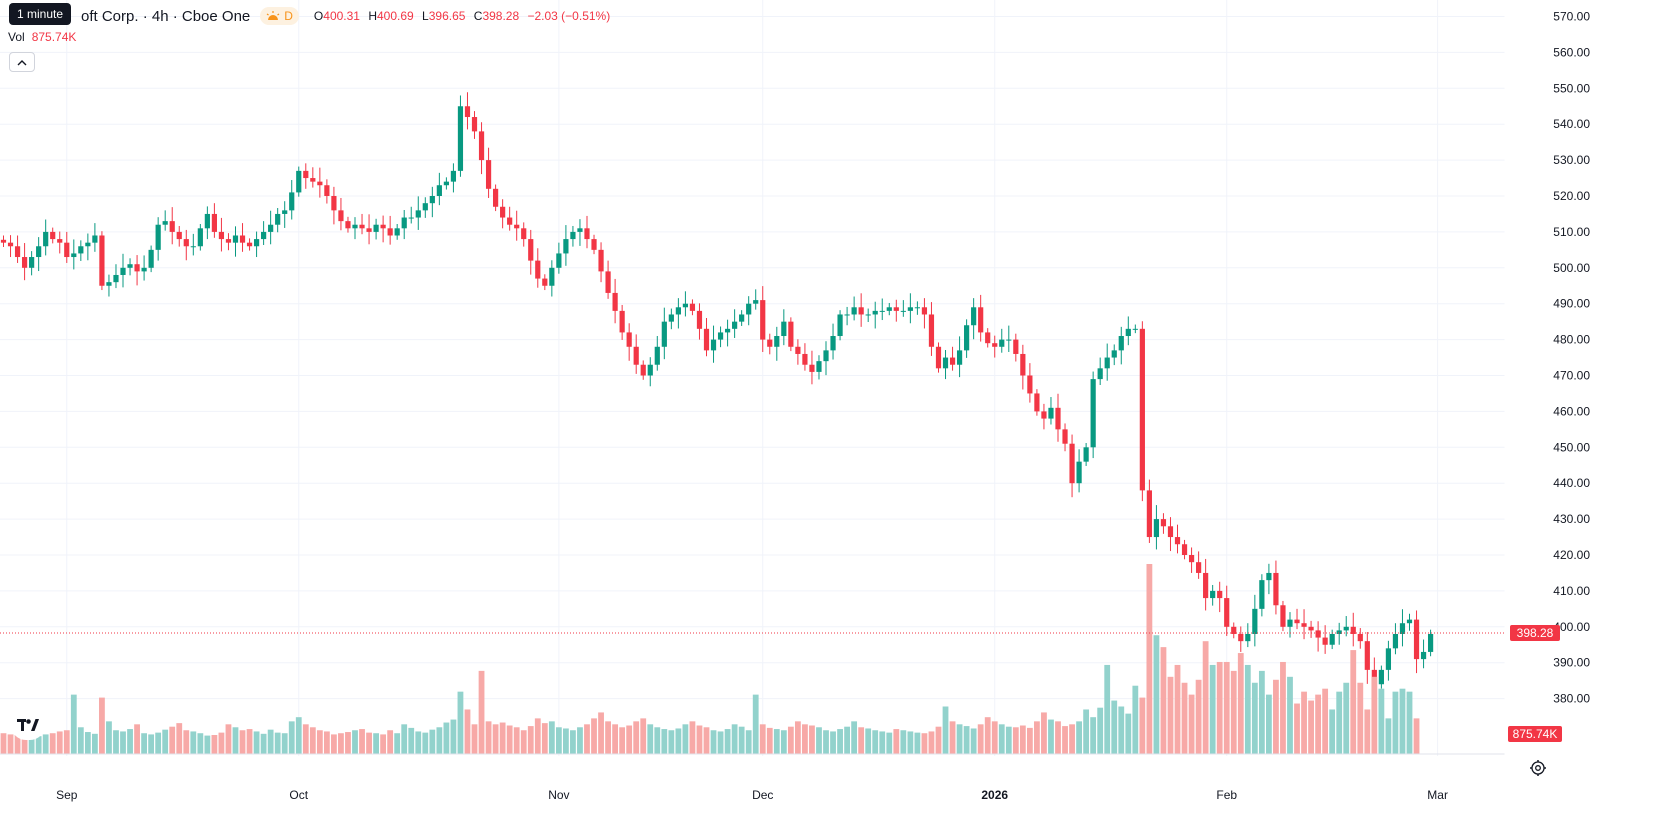  I want to click on session-badge: D, so click(279, 16).